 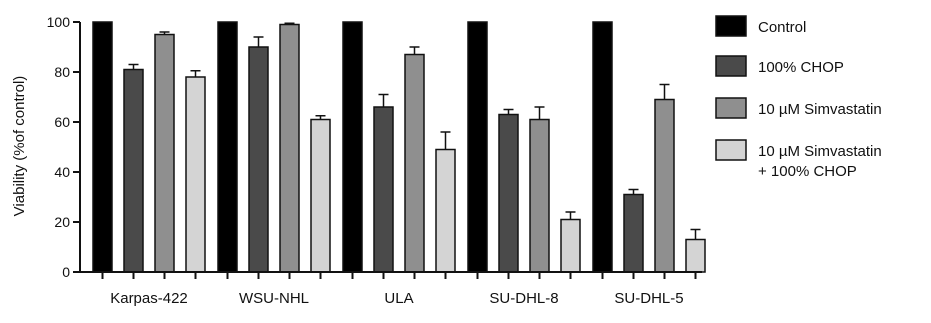 I want to click on category-label: ULA, so click(x=398, y=298).